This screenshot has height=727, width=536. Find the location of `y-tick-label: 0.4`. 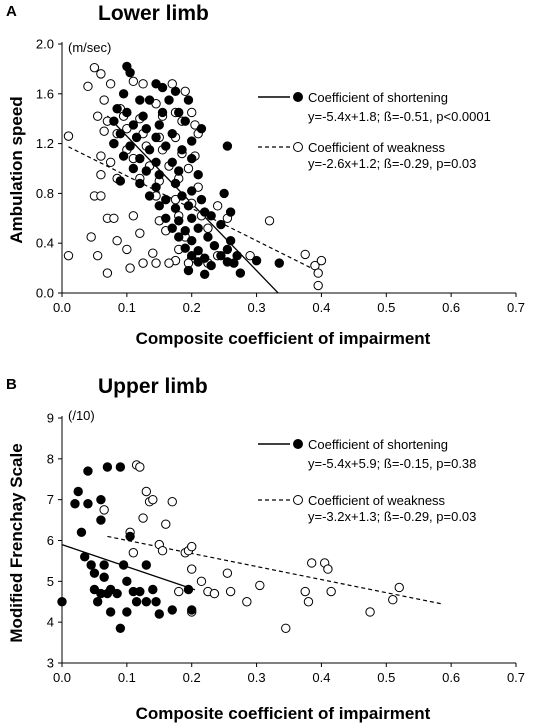

y-tick-label: 0.4 is located at coordinates (45, 243).